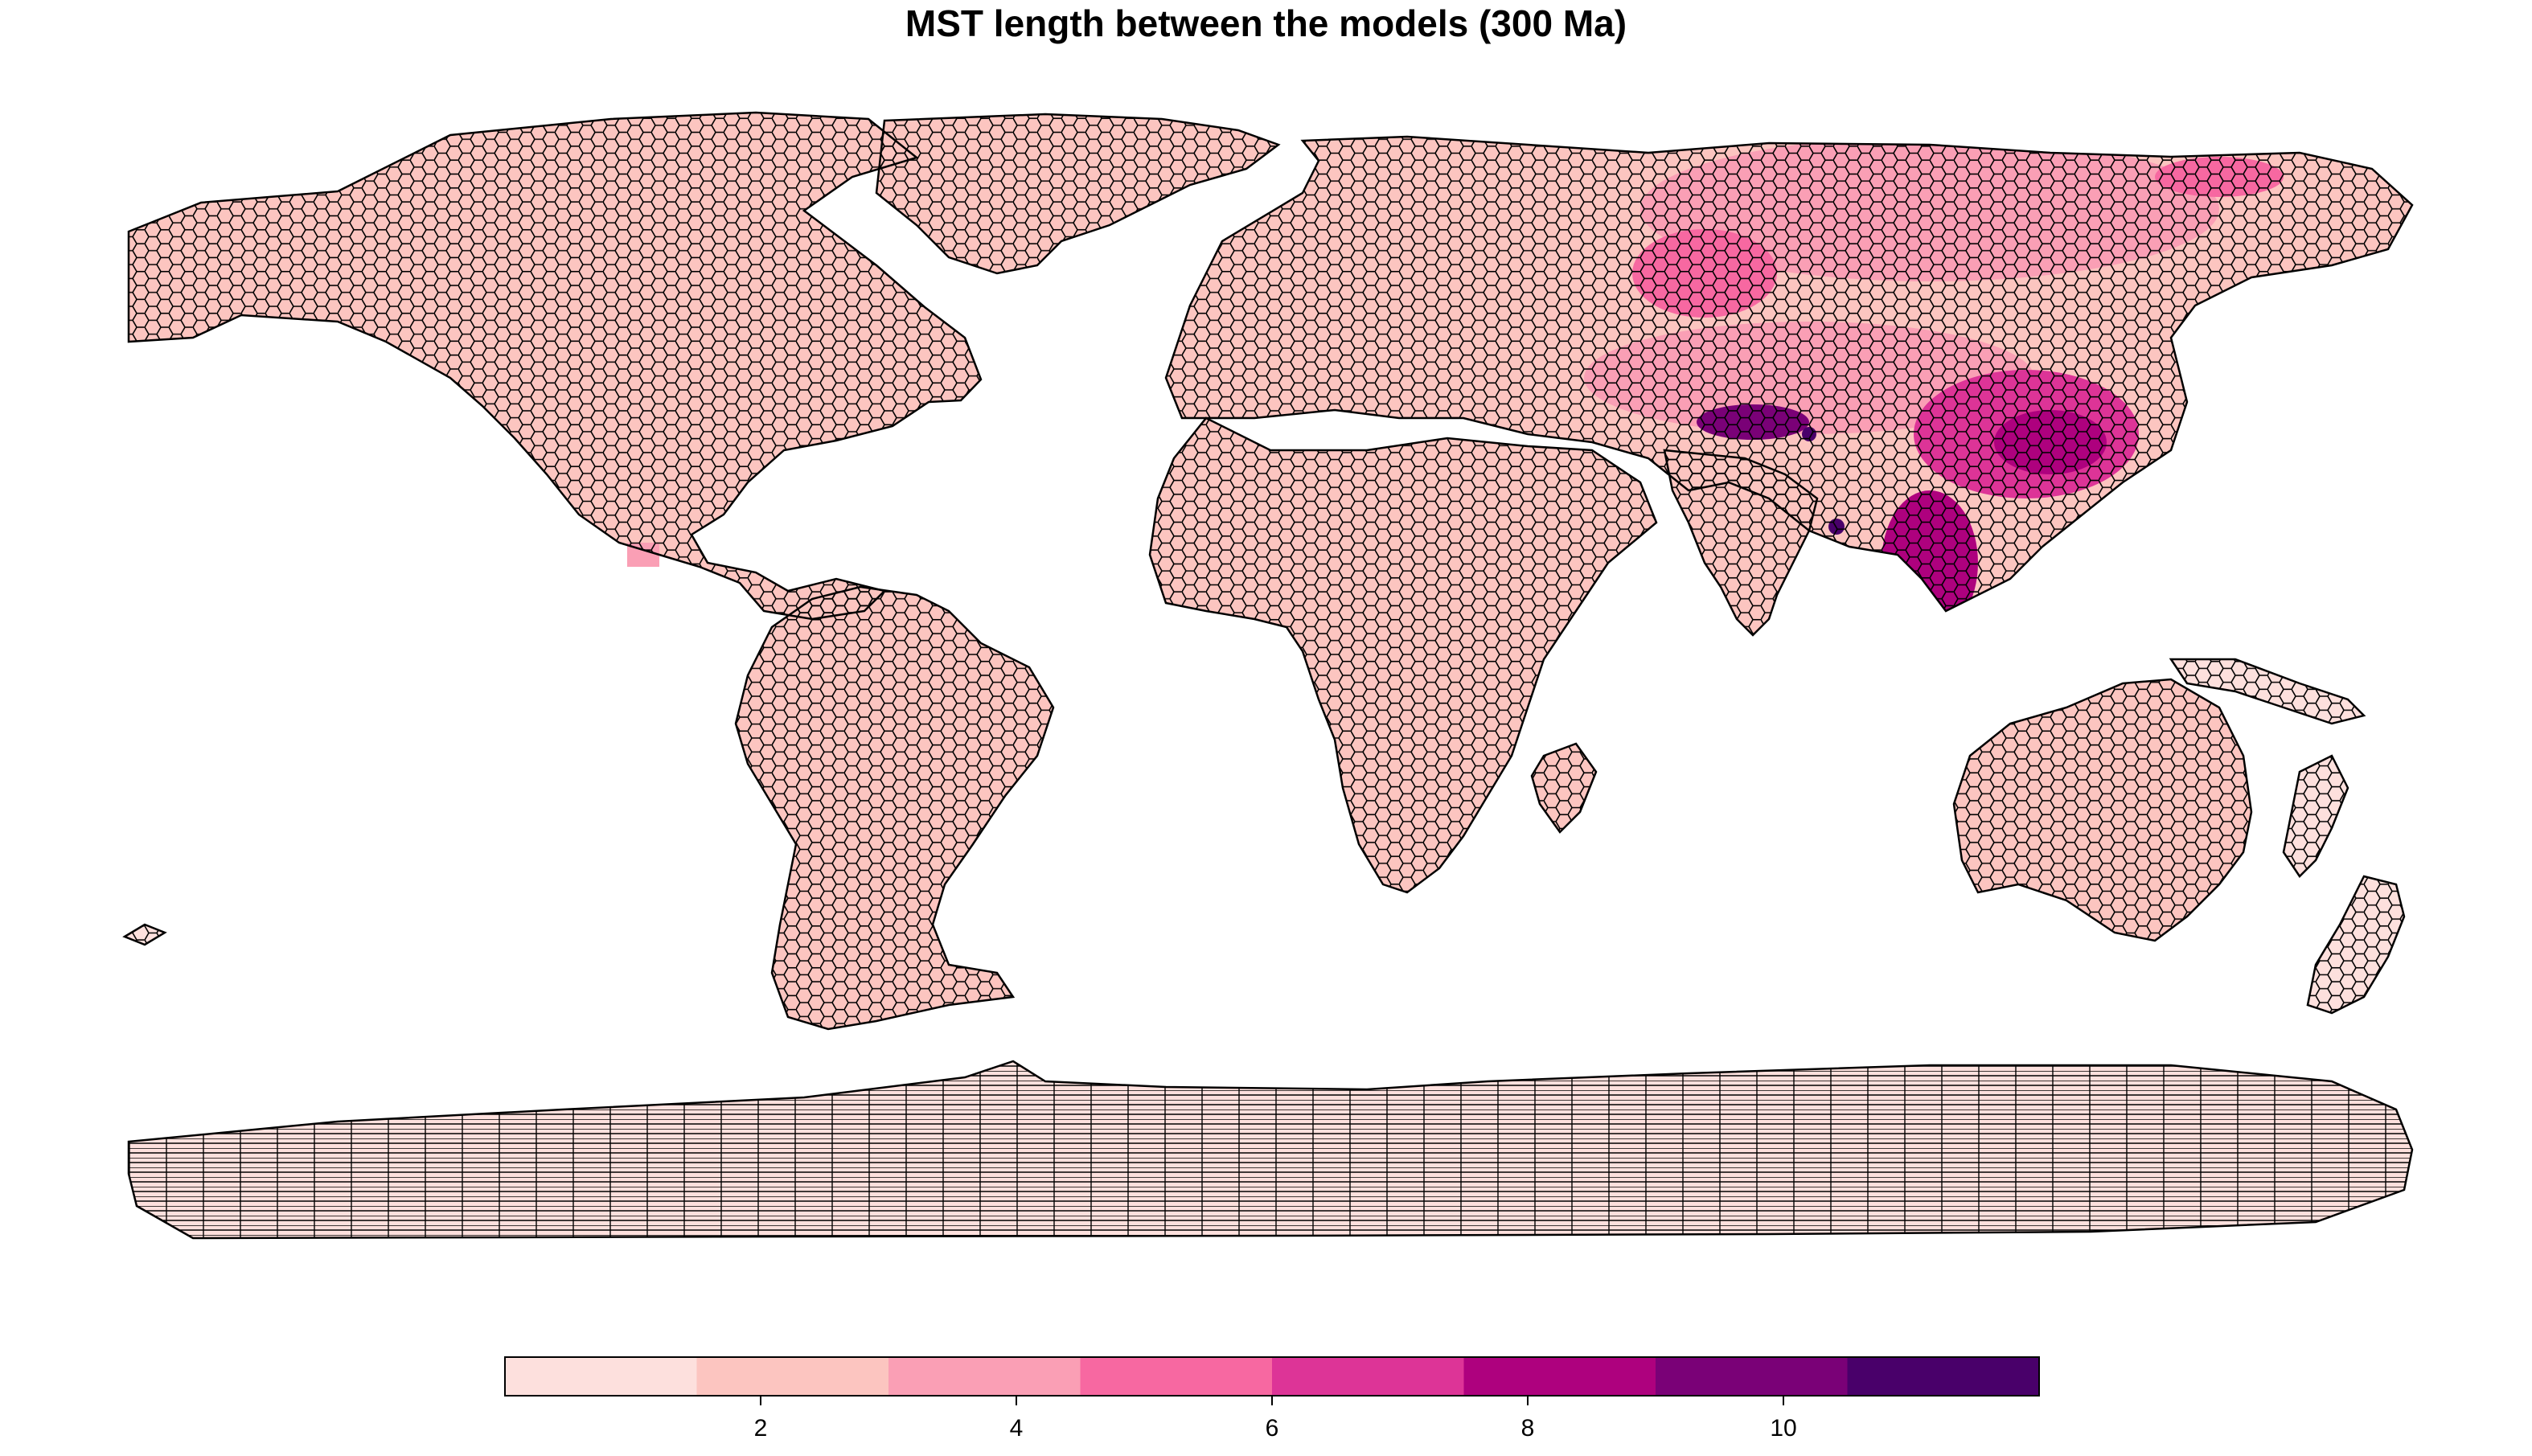 Image resolution: width=2532 pixels, height=1456 pixels. I want to click on legend-tick-label: 8, so click(1528, 1428).